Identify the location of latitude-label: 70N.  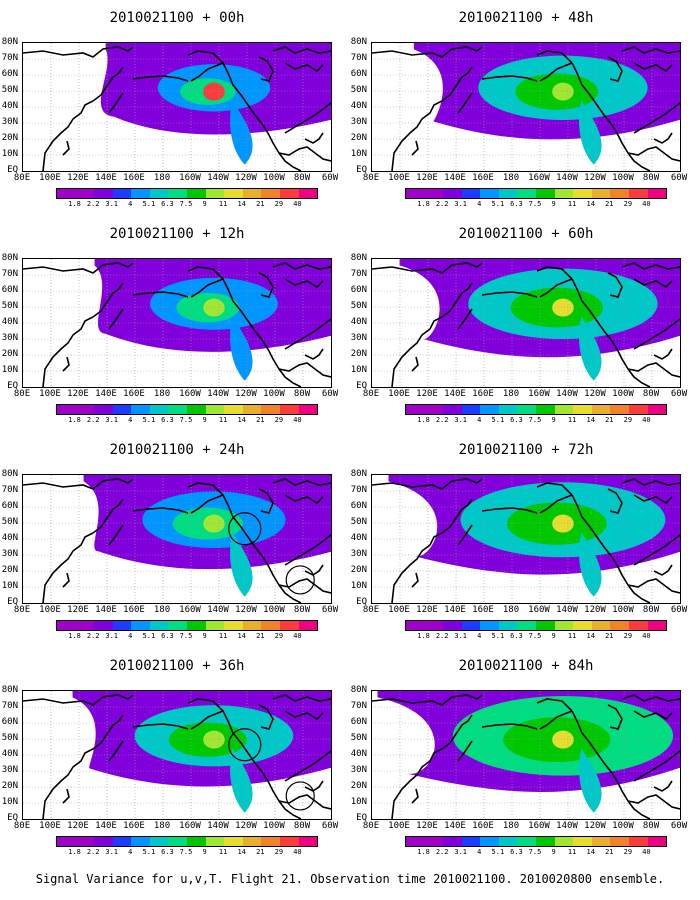
(9, 490).